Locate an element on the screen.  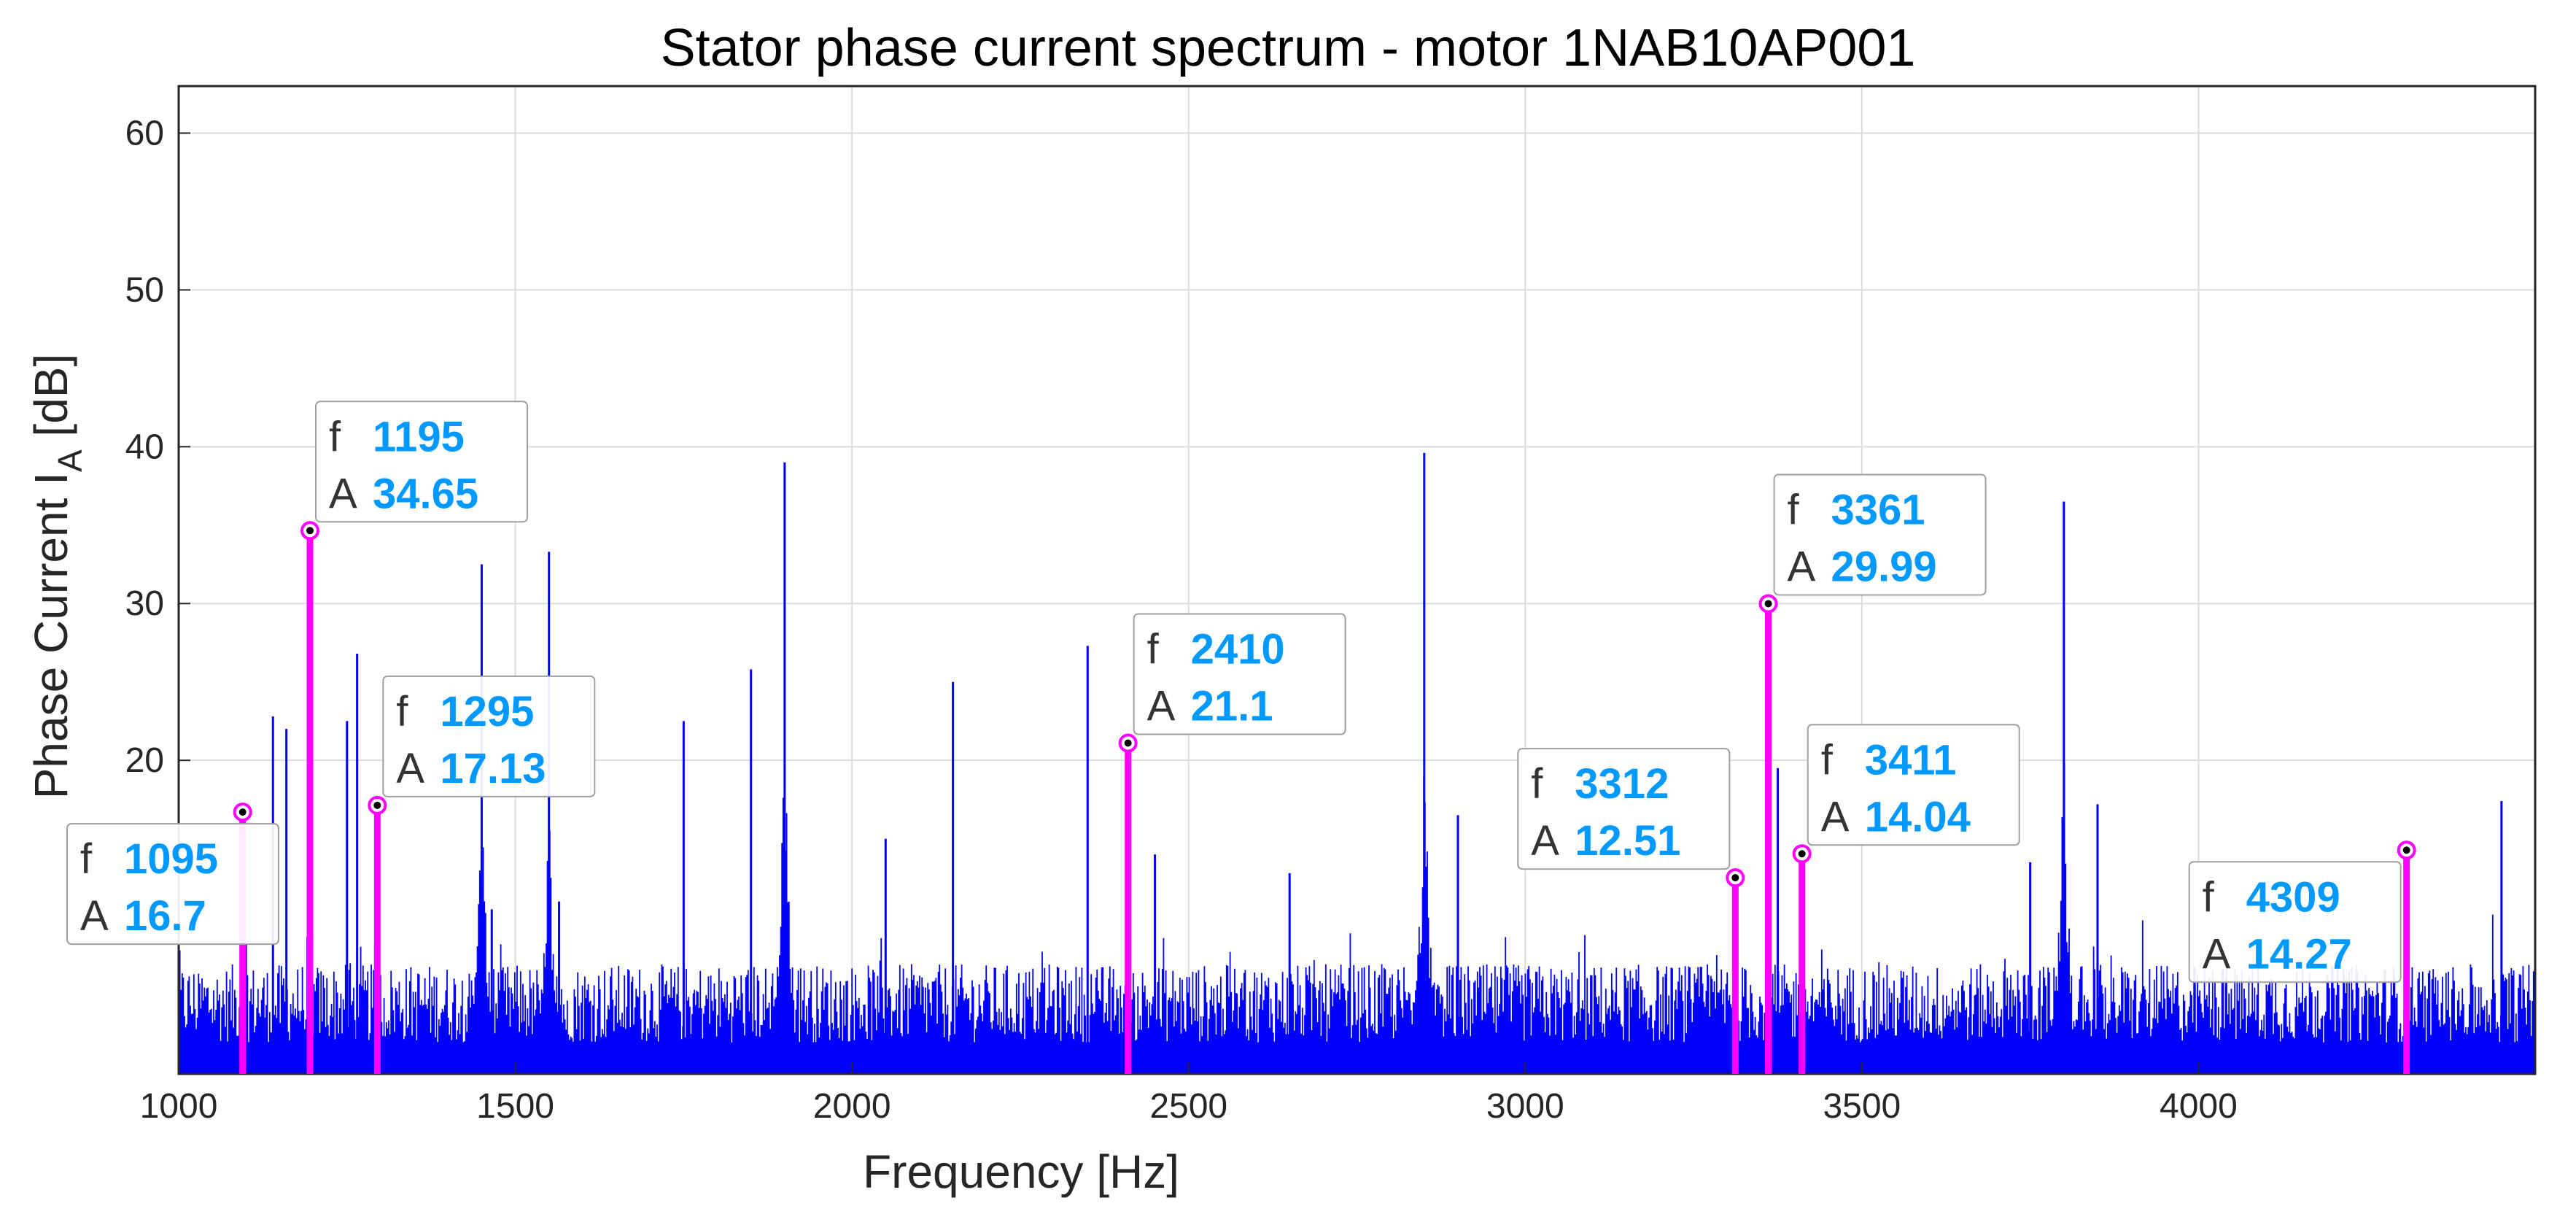
x-tick-label: 4000 is located at coordinates (2199, 1107).